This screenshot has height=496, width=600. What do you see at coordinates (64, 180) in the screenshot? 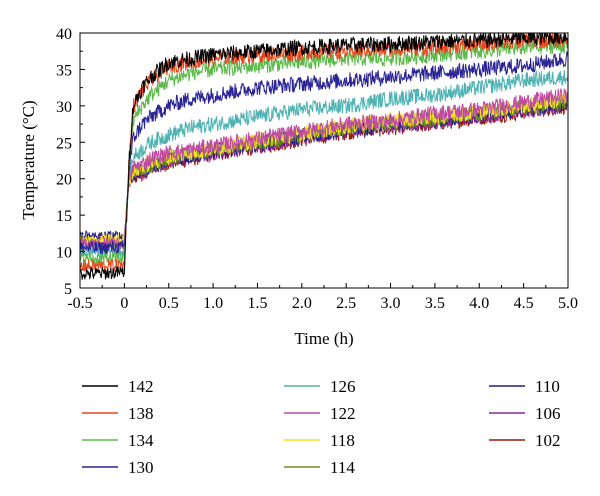
I see `y-tick-label: 20` at bounding box center [64, 180].